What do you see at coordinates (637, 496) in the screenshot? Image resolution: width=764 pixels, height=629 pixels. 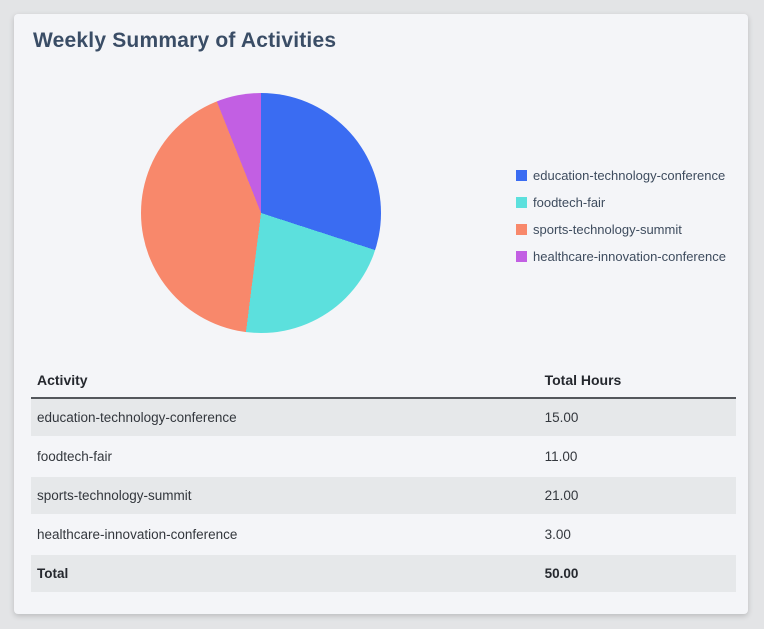 I see `cell-hours: 21.00` at bounding box center [637, 496].